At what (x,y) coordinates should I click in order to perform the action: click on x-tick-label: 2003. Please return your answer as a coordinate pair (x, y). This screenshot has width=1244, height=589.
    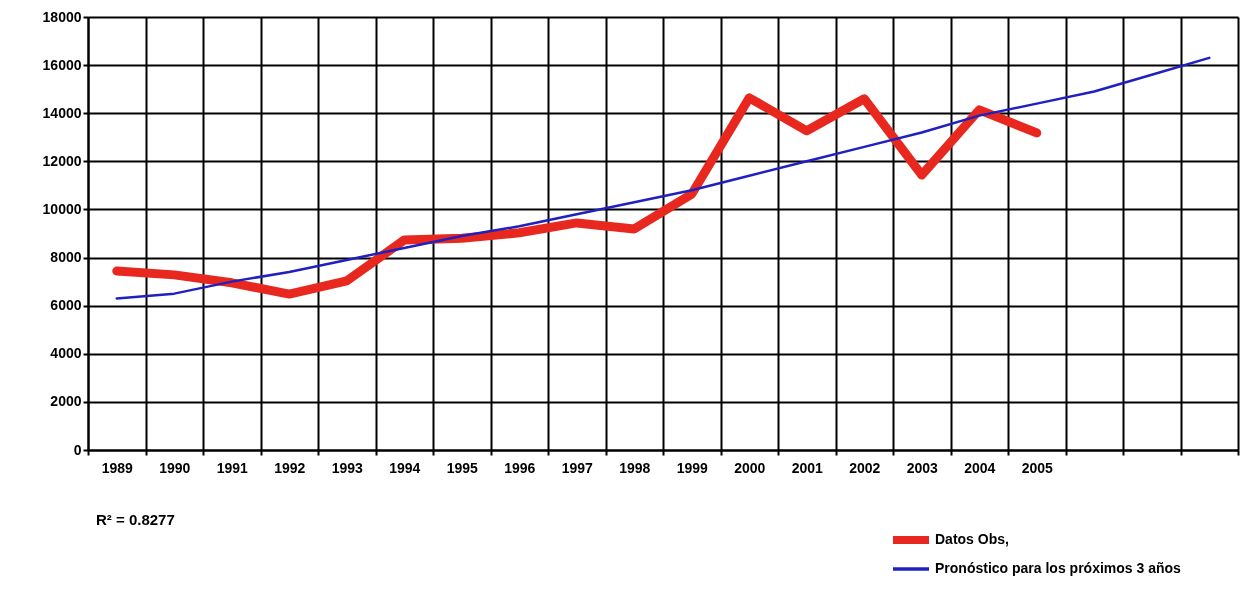
    Looking at the image, I should click on (922, 467).